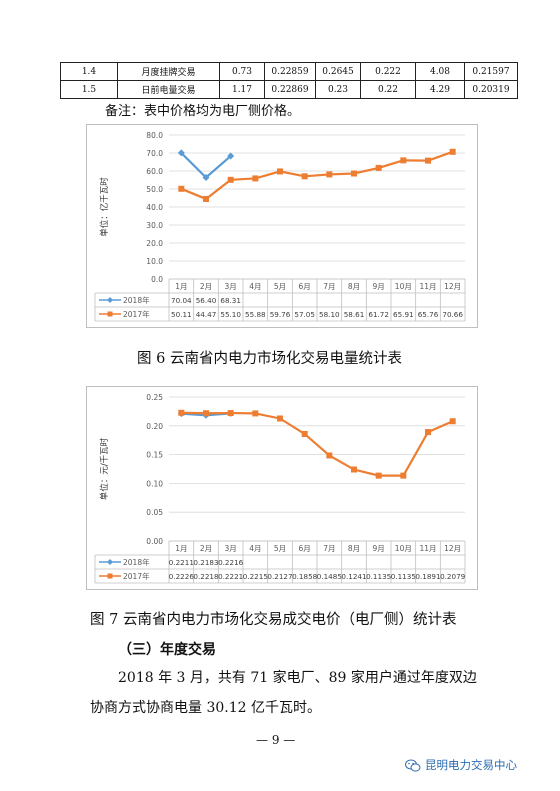 Image resolution: width=560 pixels, height=791 pixels. Describe the element at coordinates (280, 314) in the screenshot. I see `data-label: 59.76` at that location.